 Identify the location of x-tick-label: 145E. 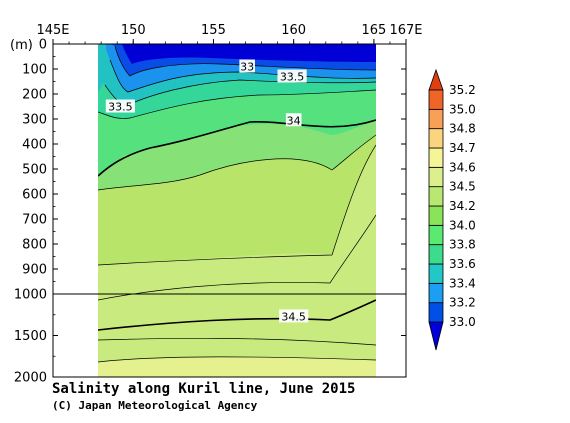
(52, 30).